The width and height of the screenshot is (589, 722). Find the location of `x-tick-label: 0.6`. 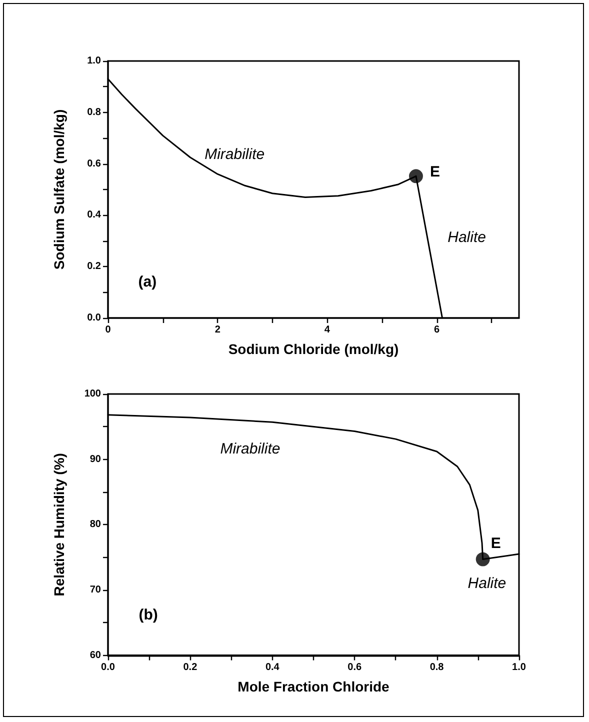

x-tick-label: 0.6 is located at coordinates (355, 667).